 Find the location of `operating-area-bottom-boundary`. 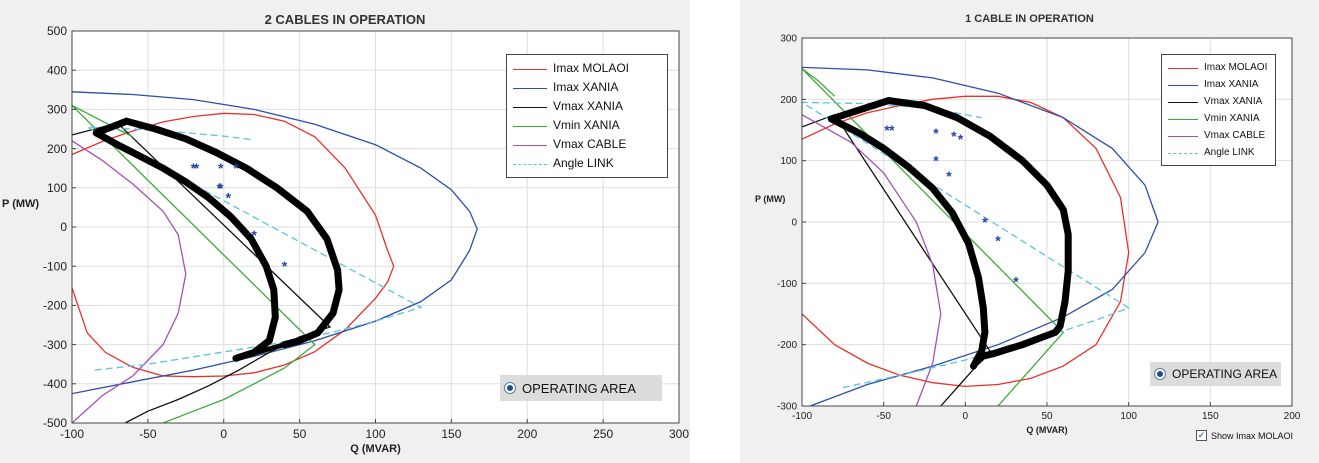

operating-area-bottom-boundary is located at coordinates (260, 351).